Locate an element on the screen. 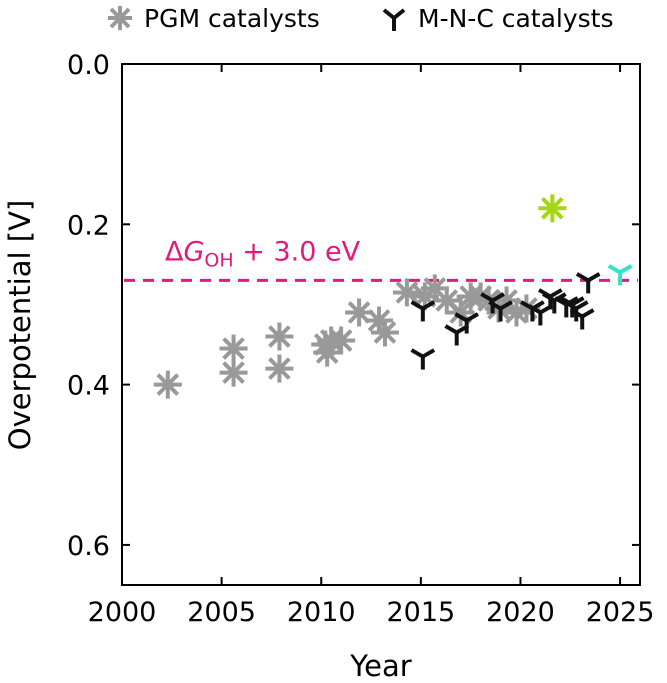  asterisk-marker-s2-p0 is located at coordinates (552, 208).